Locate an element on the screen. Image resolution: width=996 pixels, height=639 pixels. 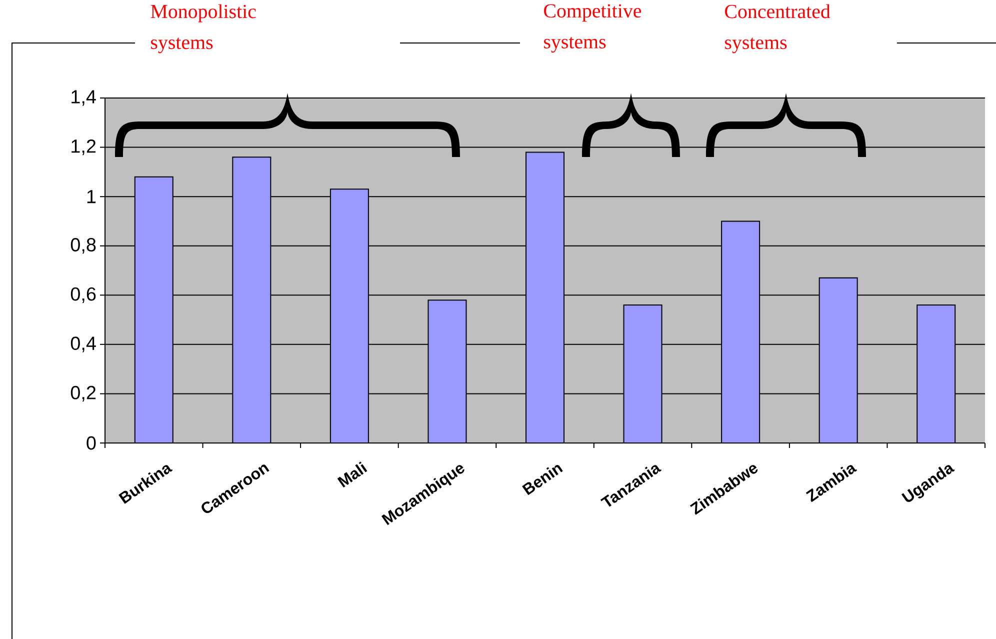
y-tick-label: 0,8 is located at coordinates (83, 246).